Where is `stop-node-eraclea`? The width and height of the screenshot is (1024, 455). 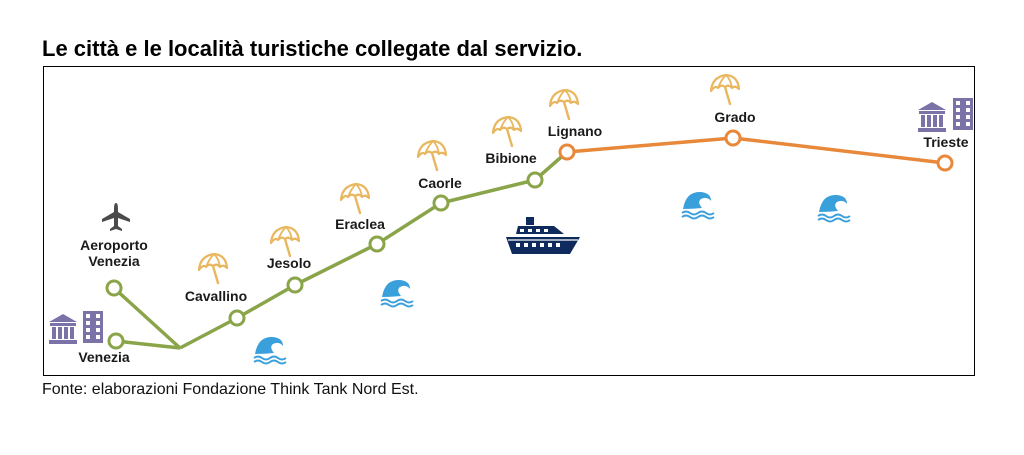 stop-node-eraclea is located at coordinates (377, 244).